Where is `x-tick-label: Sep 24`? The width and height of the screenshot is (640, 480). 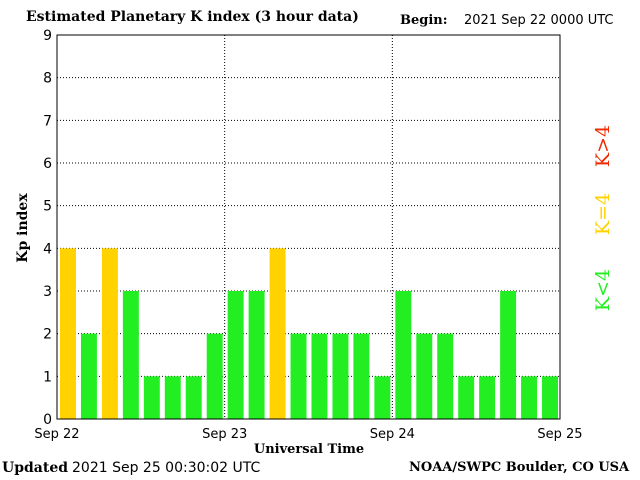 x-tick-label: Sep 24 is located at coordinates (392, 434).